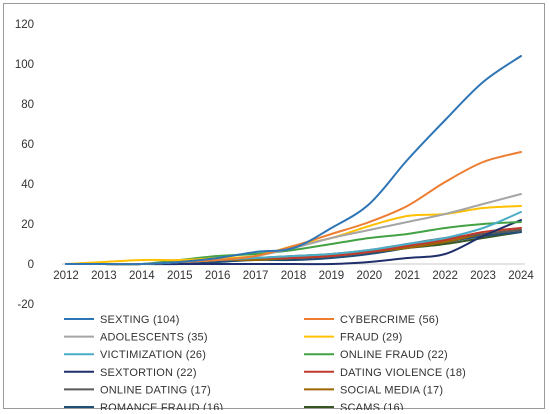 This screenshot has width=550, height=414. I want to click on legend-label-online-dating: ONLINE DATING (17), so click(155, 390).